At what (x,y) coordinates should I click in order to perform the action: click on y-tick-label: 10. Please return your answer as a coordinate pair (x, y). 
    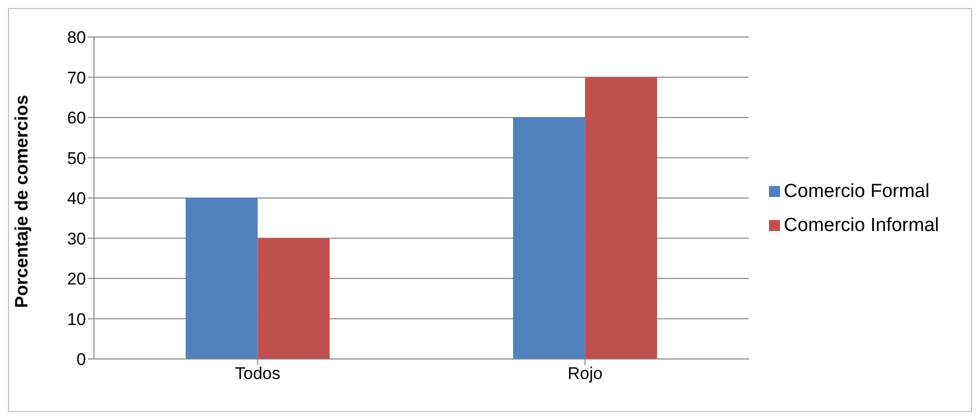
    Looking at the image, I should click on (76, 319).